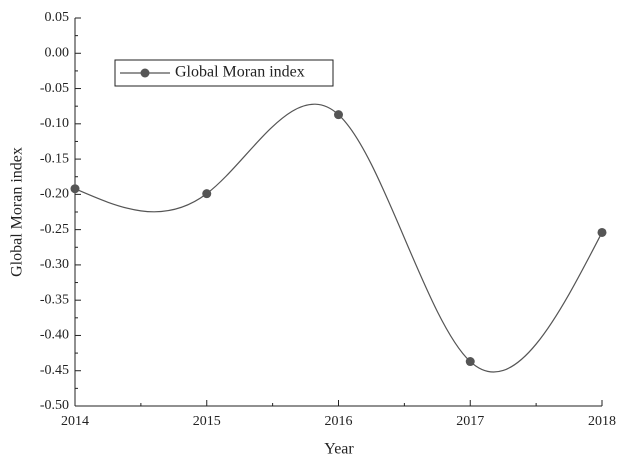  What do you see at coordinates (54, 335) in the screenshot?
I see `y-tick-label: -0.40` at bounding box center [54, 335].